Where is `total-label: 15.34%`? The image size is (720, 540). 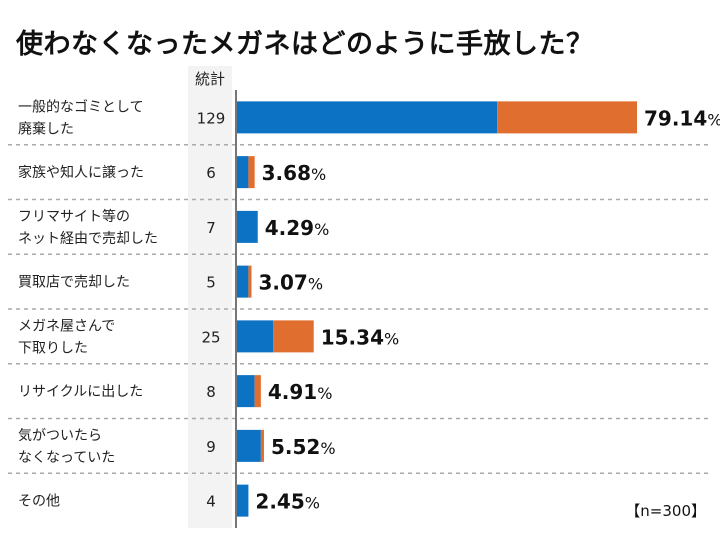
total-label: 15.34% is located at coordinates (360, 337).